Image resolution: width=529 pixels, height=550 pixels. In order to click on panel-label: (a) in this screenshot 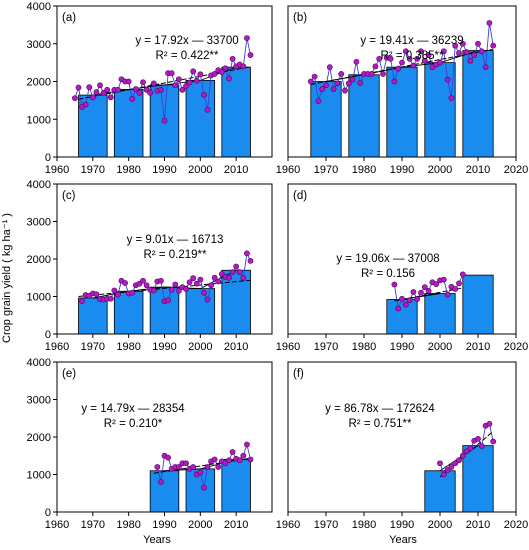, I will do `click(69, 18)`.